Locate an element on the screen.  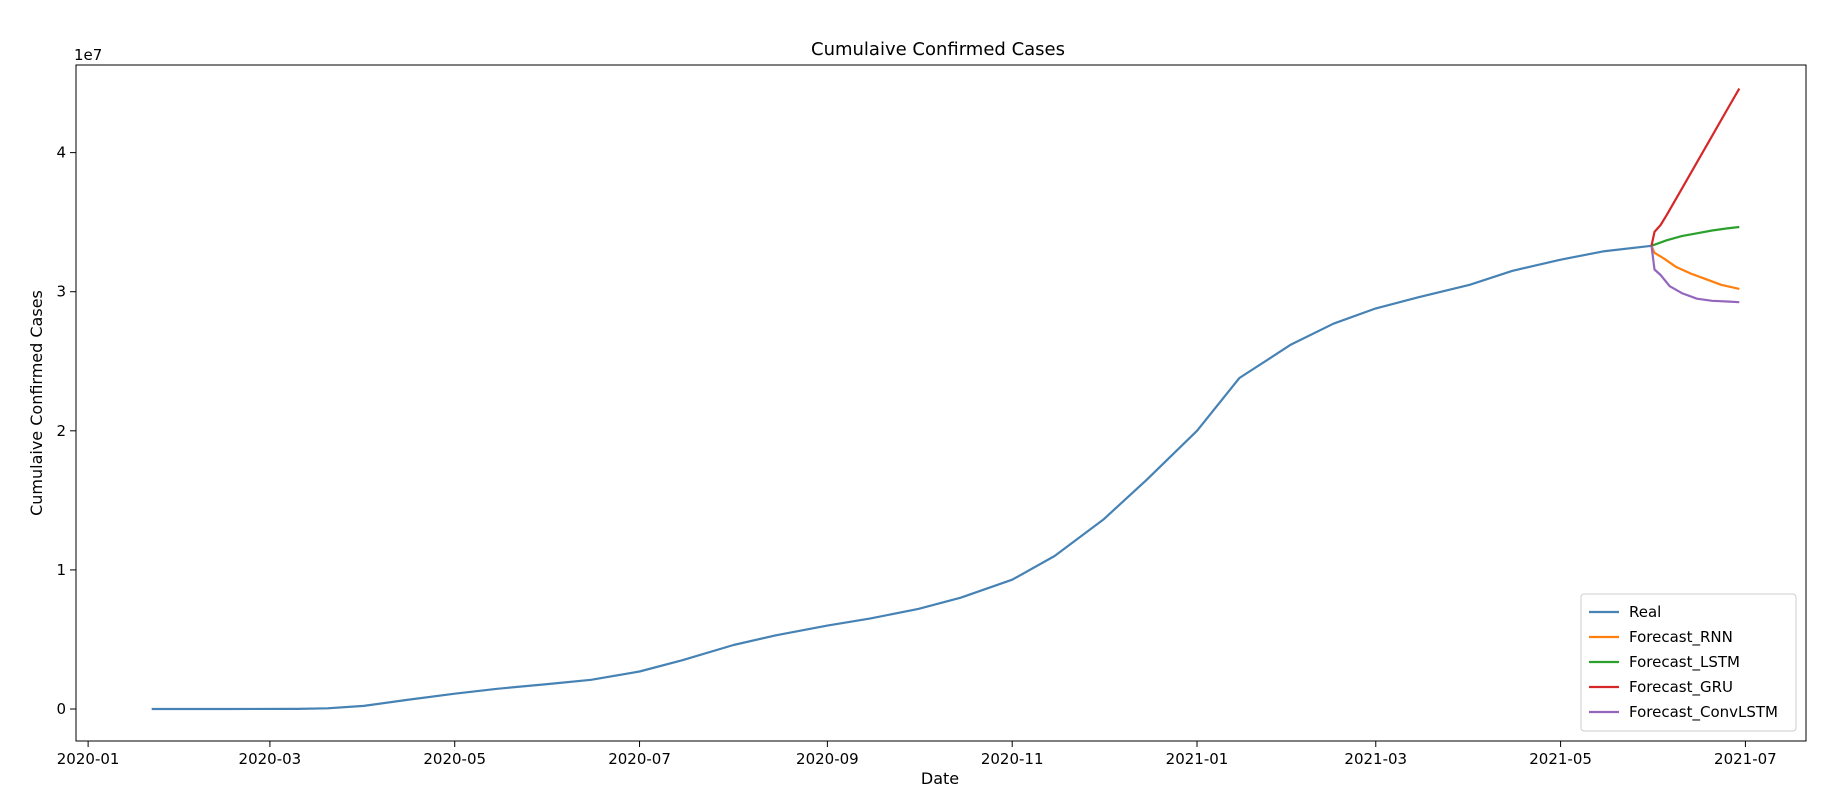
y-tick-label: 2 is located at coordinates (61, 431).